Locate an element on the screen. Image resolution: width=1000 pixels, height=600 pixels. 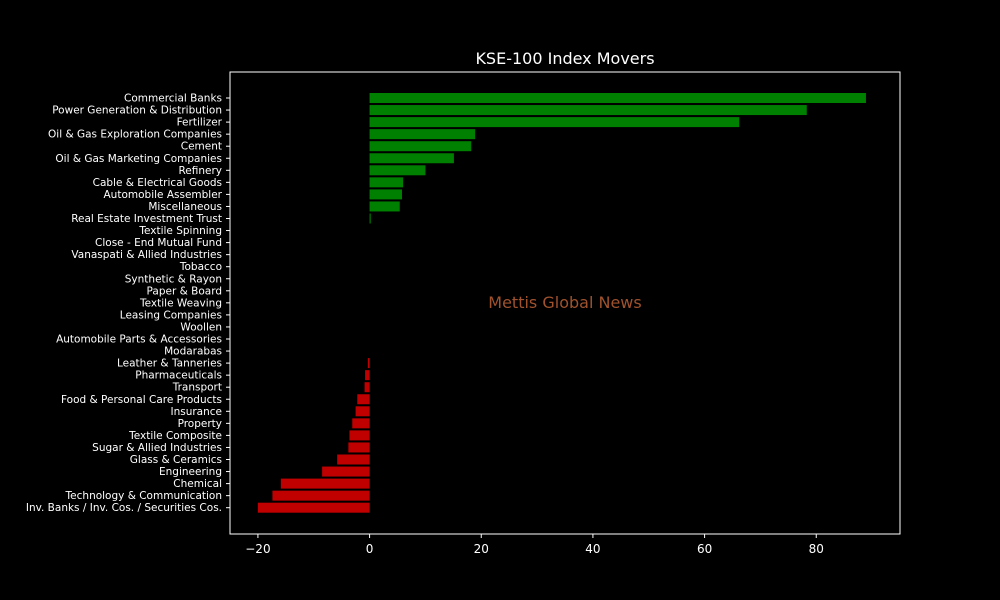
category-label: Technology & Communication is located at coordinates (143, 496).